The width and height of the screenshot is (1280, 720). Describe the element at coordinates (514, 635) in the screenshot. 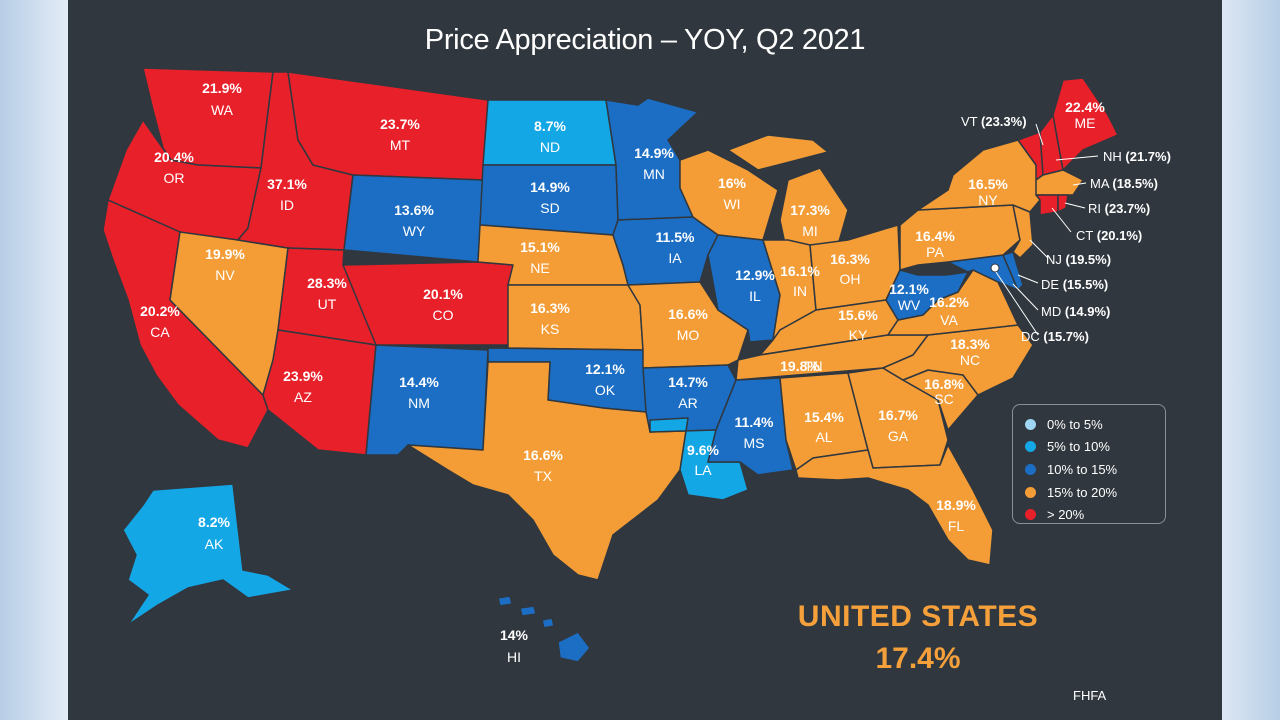

I see `label-hi-value: 14%` at that location.